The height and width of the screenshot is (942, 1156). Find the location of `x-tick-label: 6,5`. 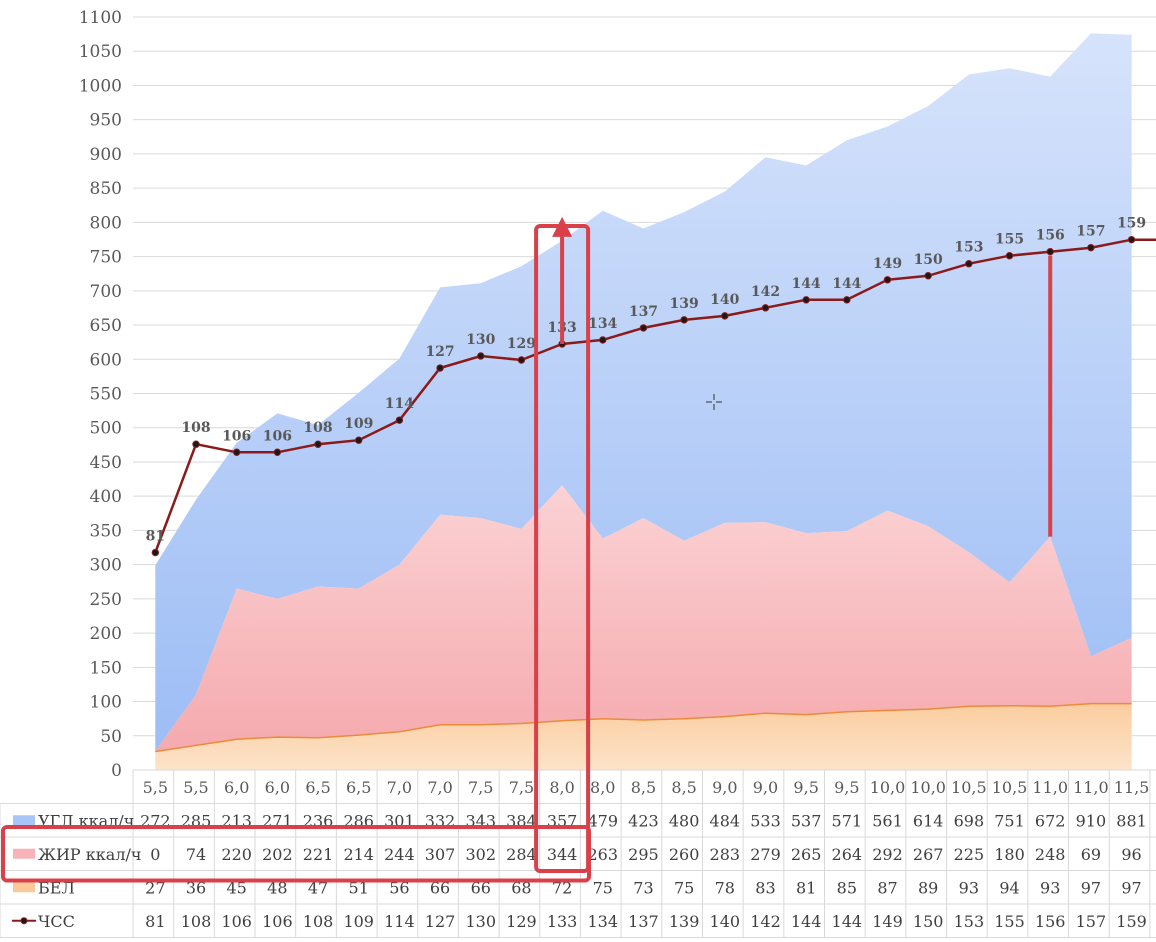

x-tick-label: 6,5 is located at coordinates (317, 787).